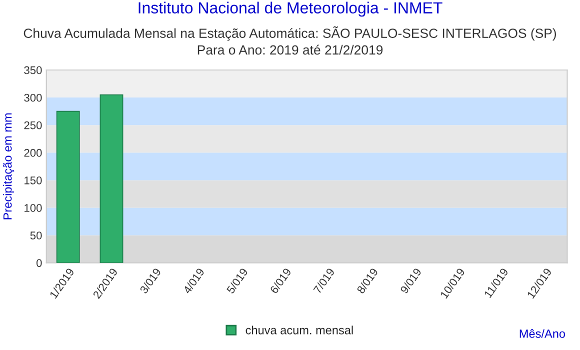 The width and height of the screenshot is (580, 350). I want to click on y-tick-label: 100, so click(33, 208).